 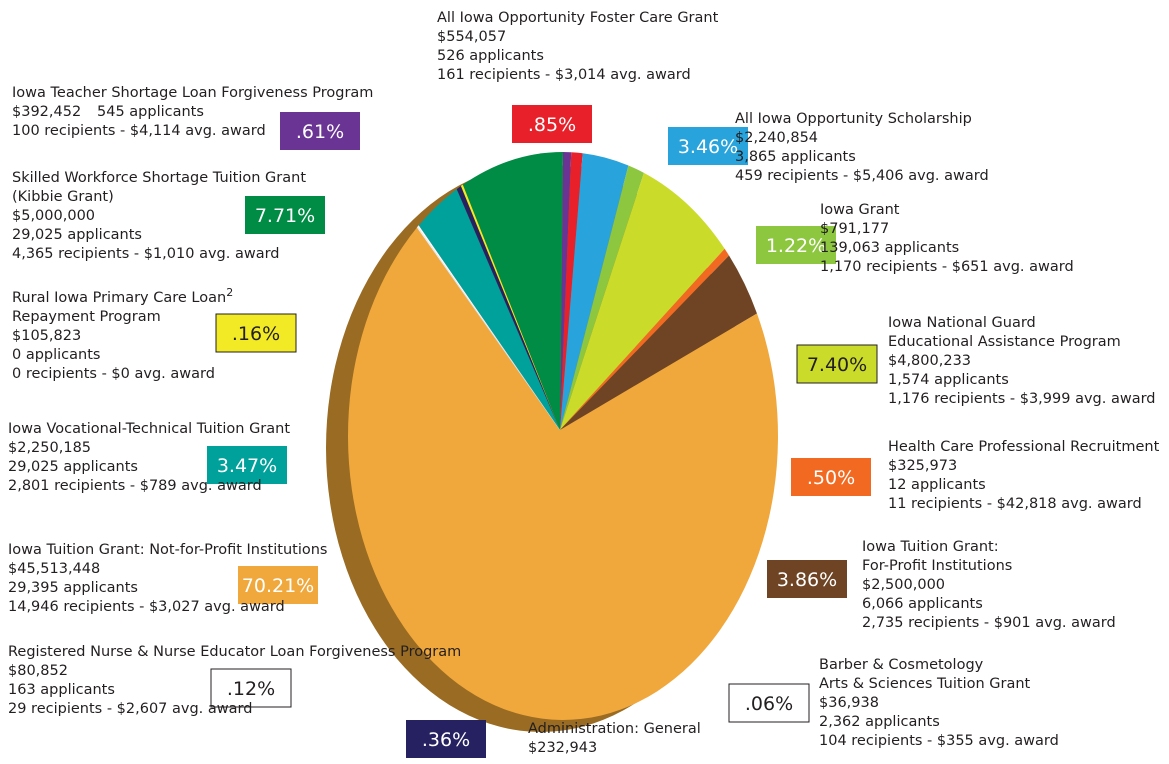 I want to click on program-detail: 100 recipients - $4,114 avg. award, so click(x=139, y=131).